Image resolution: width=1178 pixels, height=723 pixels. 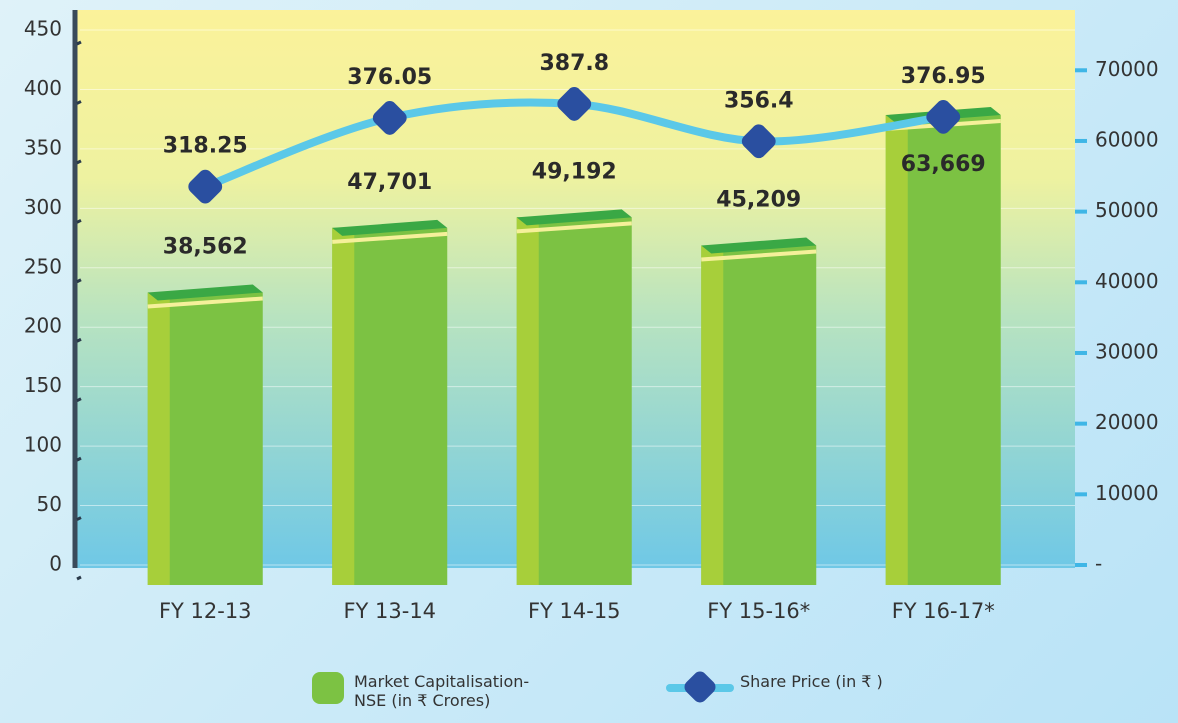 What do you see at coordinates (1127, 69) in the screenshot?
I see `y2-tick-label: 70000` at bounding box center [1127, 69].